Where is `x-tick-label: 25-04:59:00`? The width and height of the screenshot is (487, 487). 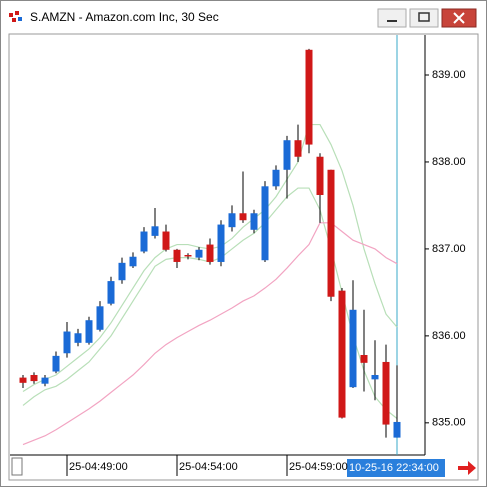
x-tick-label: 25-04:59:00 is located at coordinates (318, 467).